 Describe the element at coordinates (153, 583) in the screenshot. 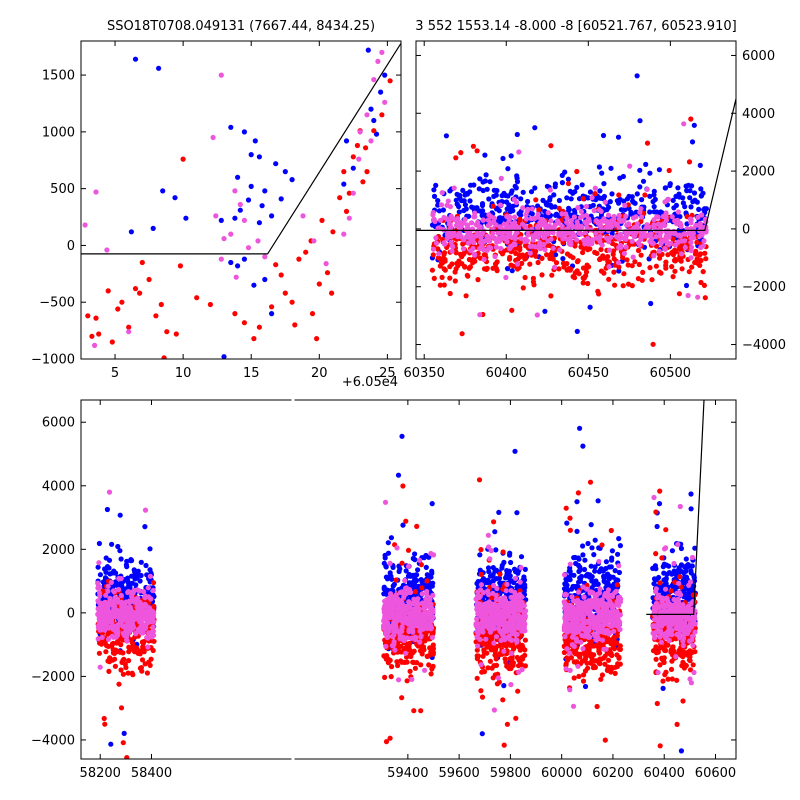

I see `full-cloud-1-point` at that location.